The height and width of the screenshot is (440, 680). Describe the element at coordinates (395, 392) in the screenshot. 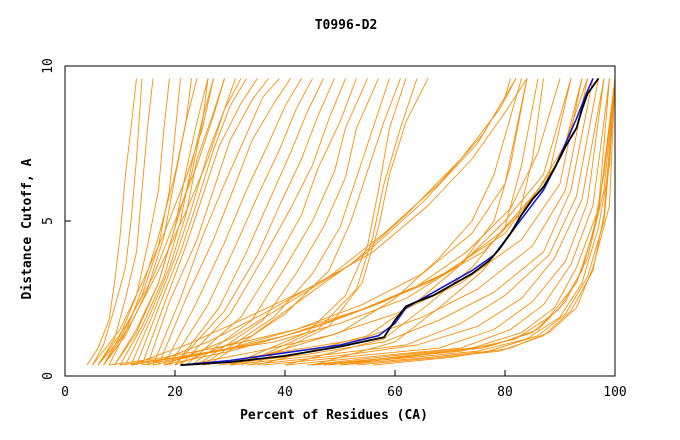

I see `x-tick-label-60: 60` at that location.